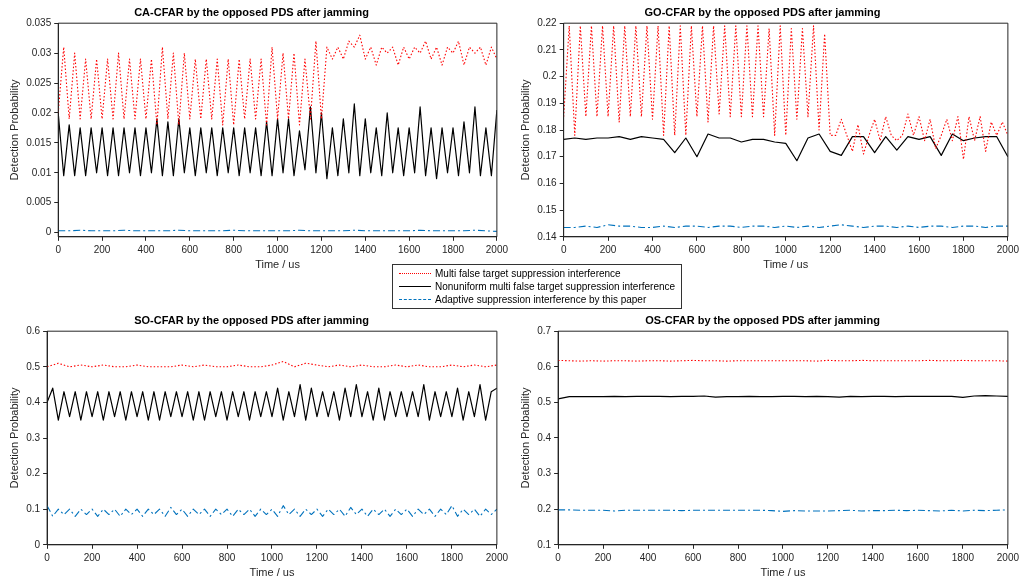  Describe the element at coordinates (547, 209) in the screenshot. I see `y-tick-label: 0.15` at that location.